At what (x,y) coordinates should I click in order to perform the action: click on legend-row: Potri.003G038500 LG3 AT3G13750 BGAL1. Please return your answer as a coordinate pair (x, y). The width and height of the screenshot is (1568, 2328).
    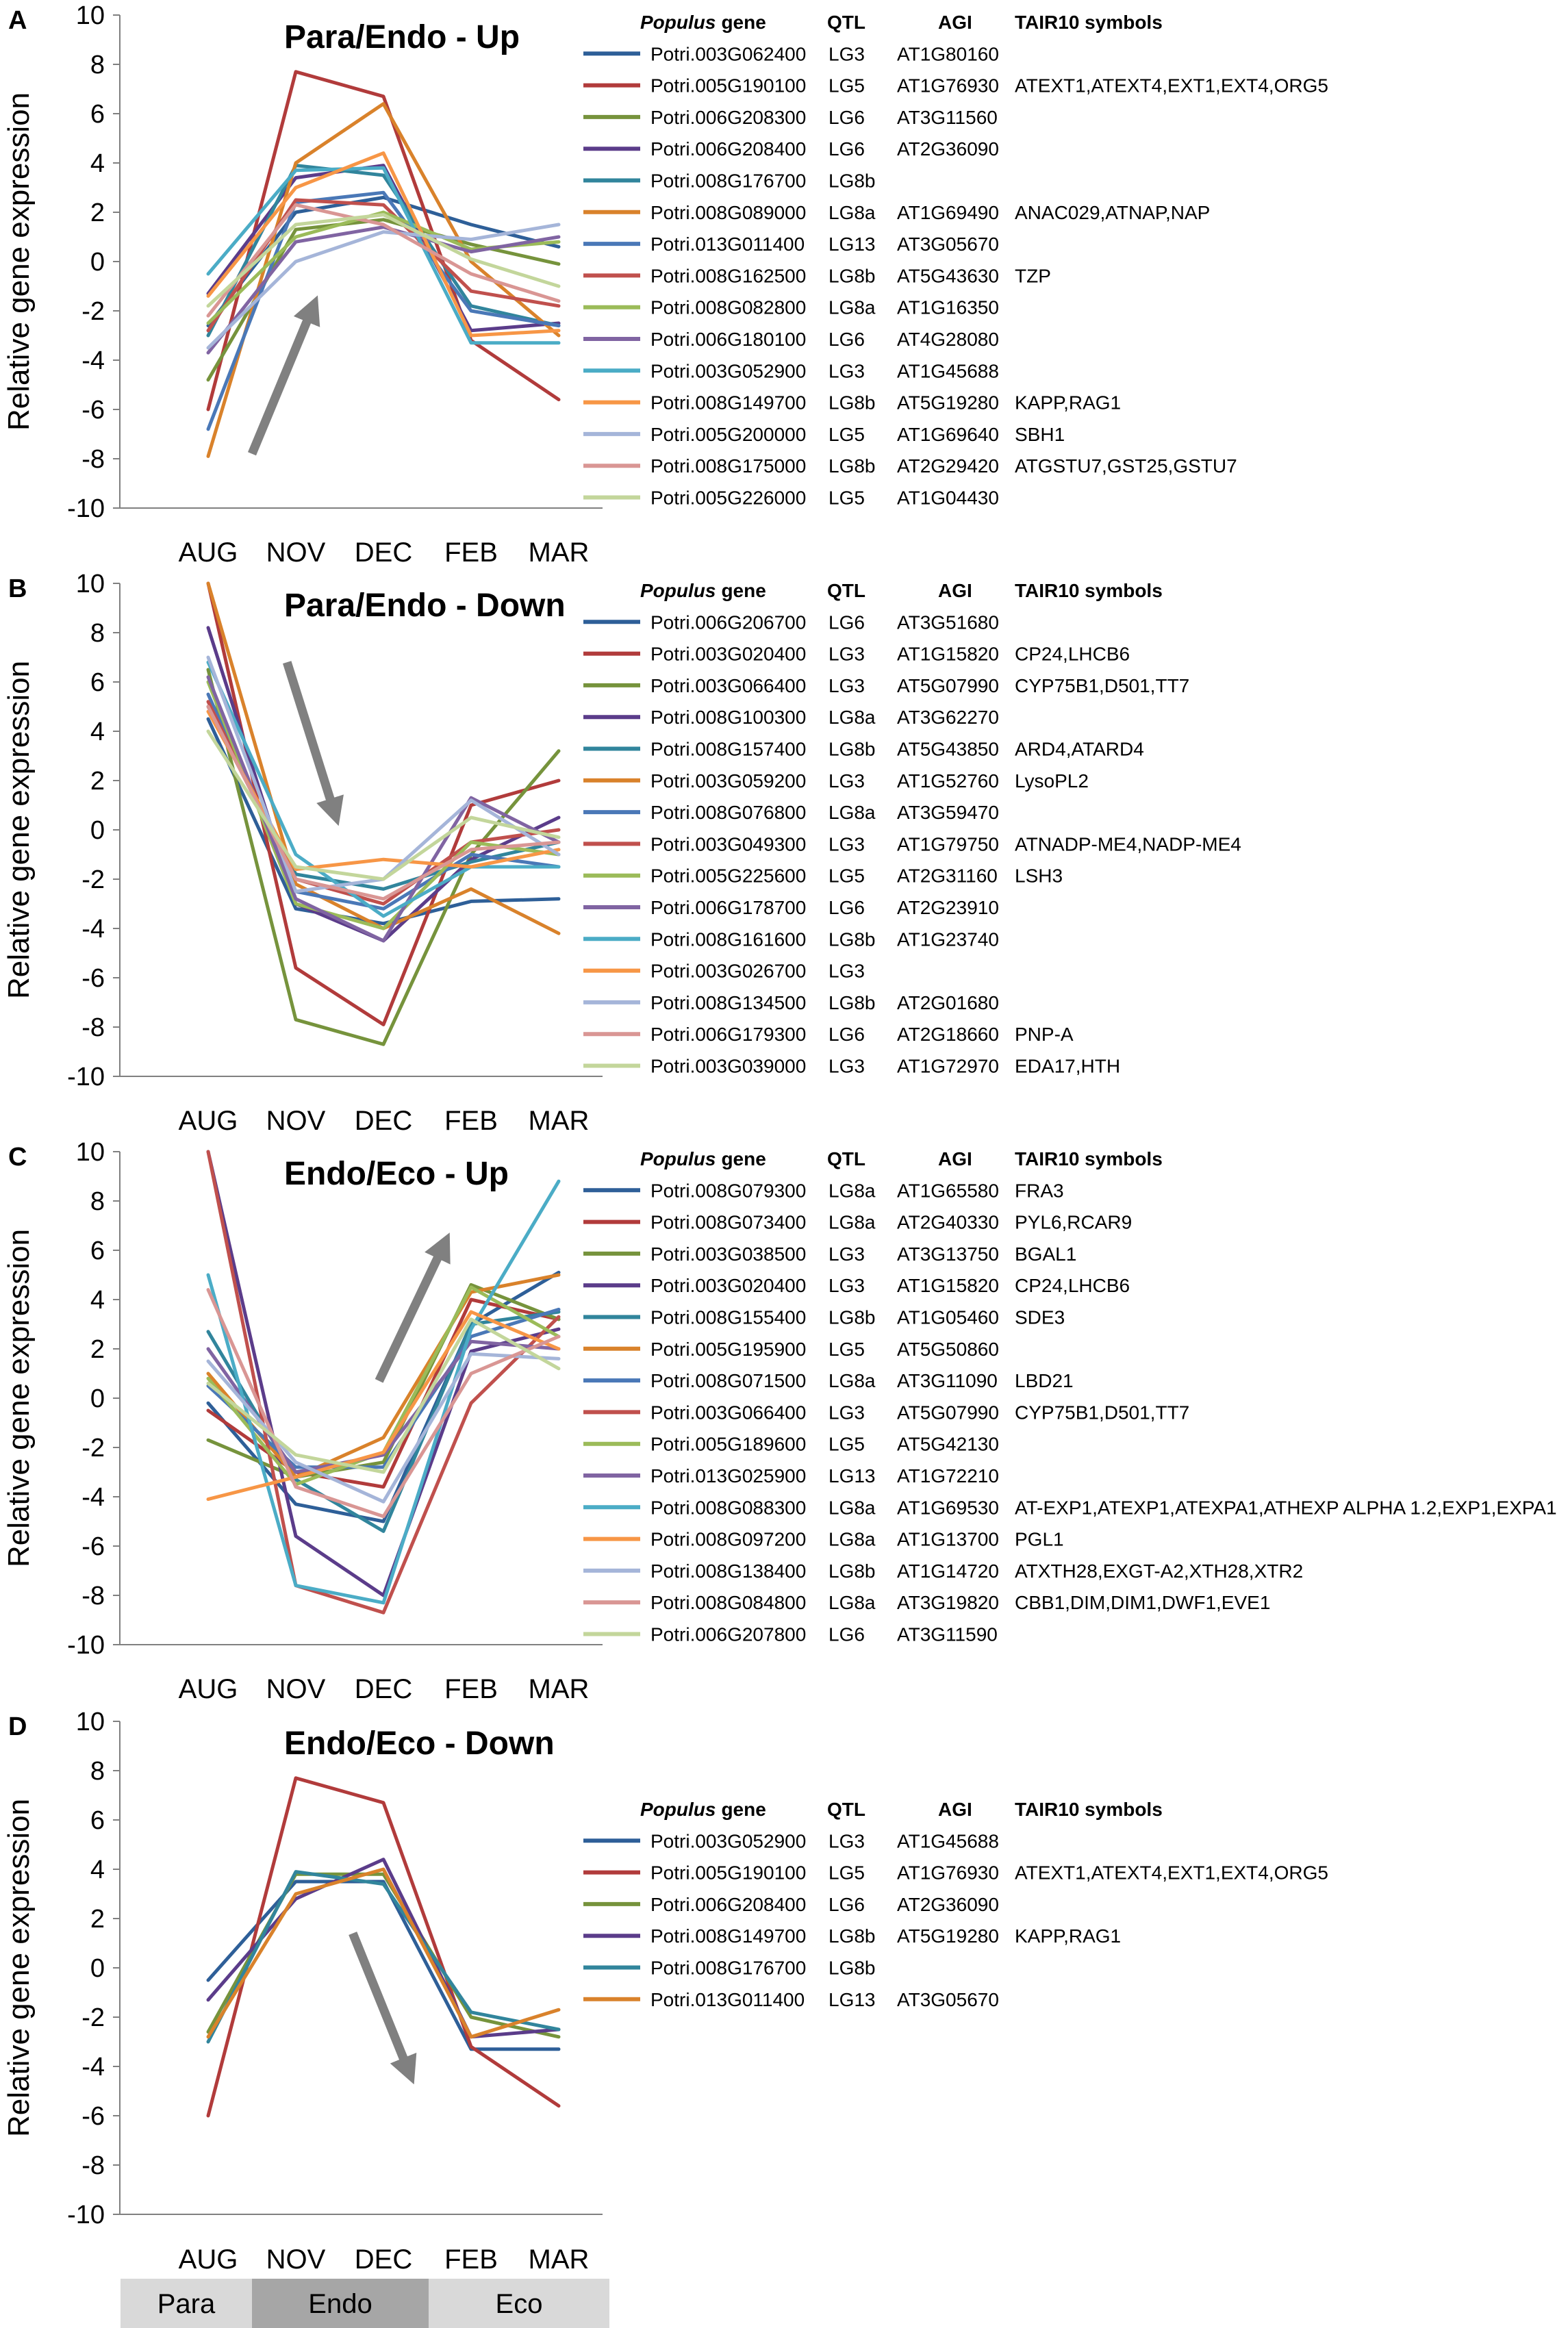
    Looking at the image, I should click on (829, 1254).